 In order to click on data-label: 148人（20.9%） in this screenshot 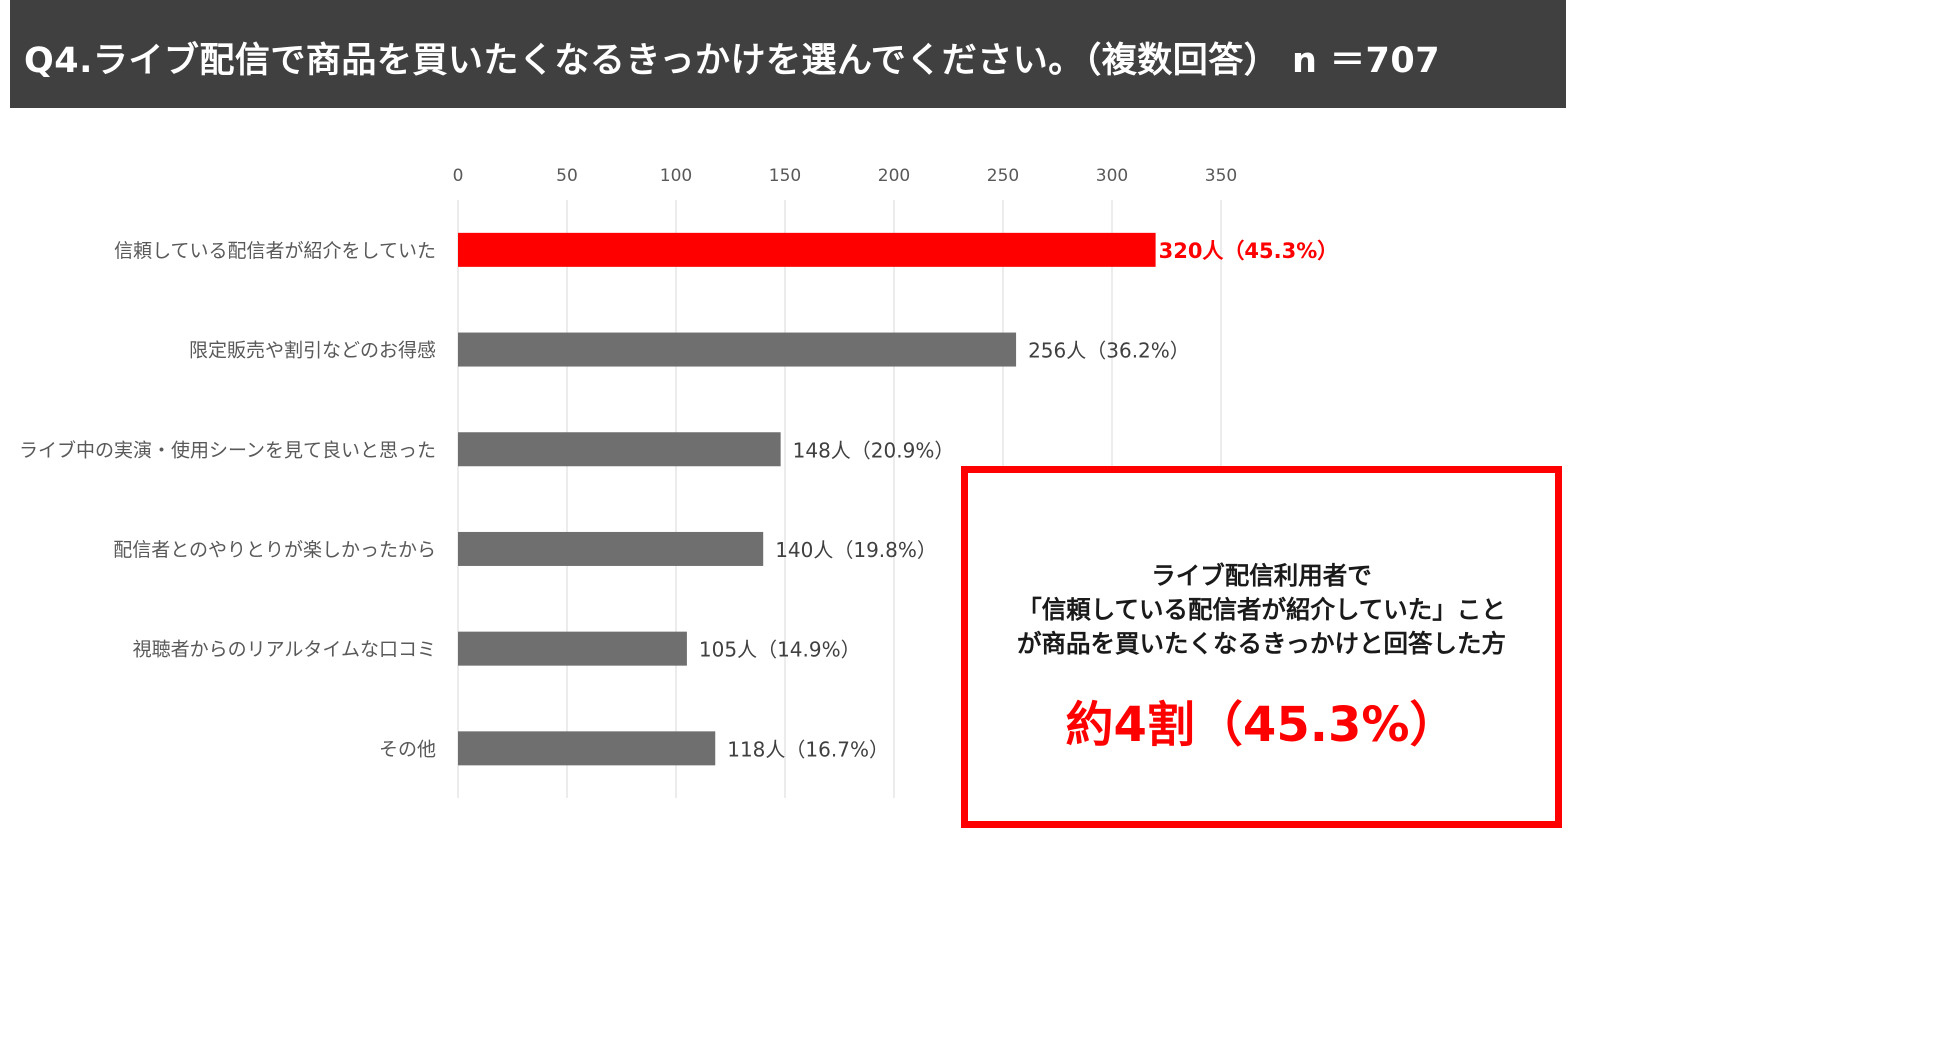, I will do `click(874, 450)`.